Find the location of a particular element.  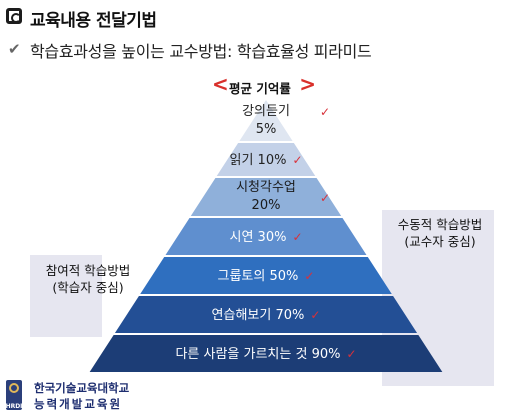

tier-activity: 시청각수업 is located at coordinates (266, 187).